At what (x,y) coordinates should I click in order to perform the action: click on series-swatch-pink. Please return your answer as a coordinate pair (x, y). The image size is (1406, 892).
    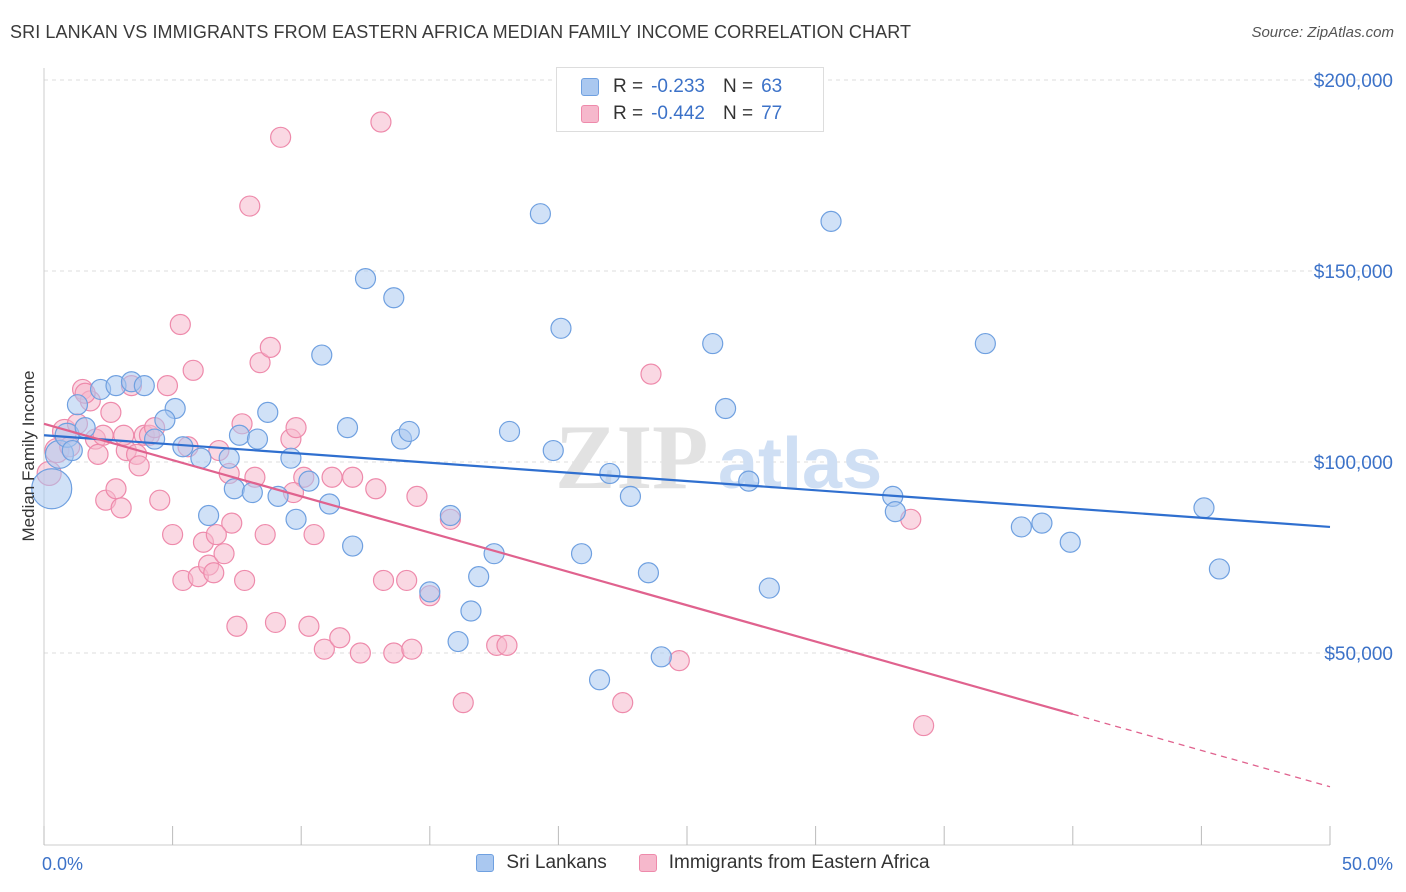
    Looking at the image, I should click on (647, 863).